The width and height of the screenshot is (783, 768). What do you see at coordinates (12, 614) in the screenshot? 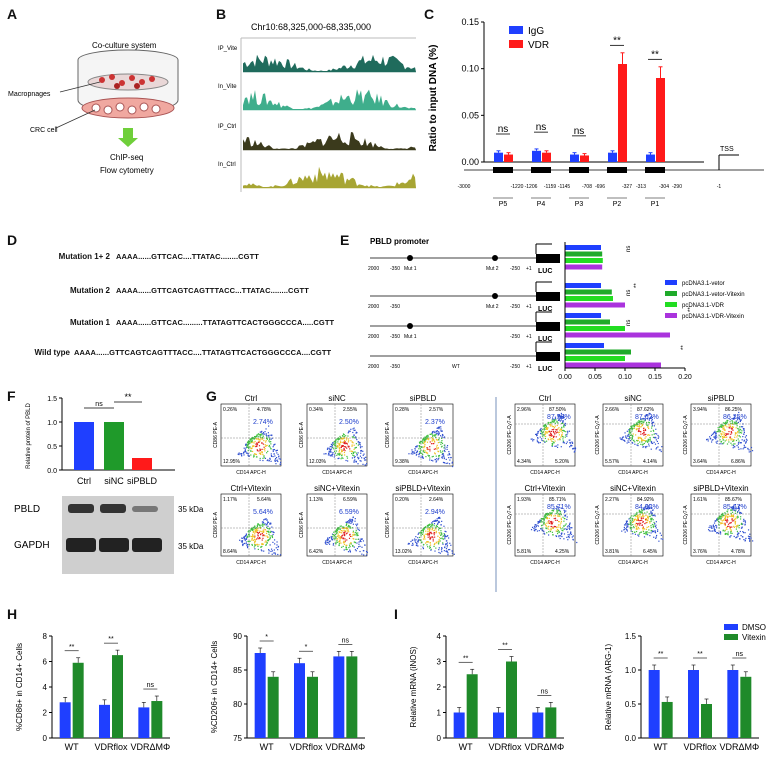
I see `panel-label-h: H` at bounding box center [12, 614].